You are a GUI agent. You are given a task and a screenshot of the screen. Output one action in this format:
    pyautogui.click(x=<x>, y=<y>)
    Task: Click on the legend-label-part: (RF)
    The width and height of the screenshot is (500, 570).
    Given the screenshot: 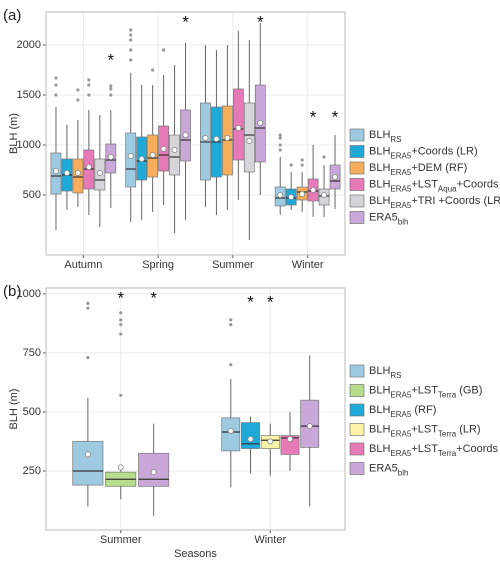 What is the action you would take?
    pyautogui.click(x=423, y=410)
    